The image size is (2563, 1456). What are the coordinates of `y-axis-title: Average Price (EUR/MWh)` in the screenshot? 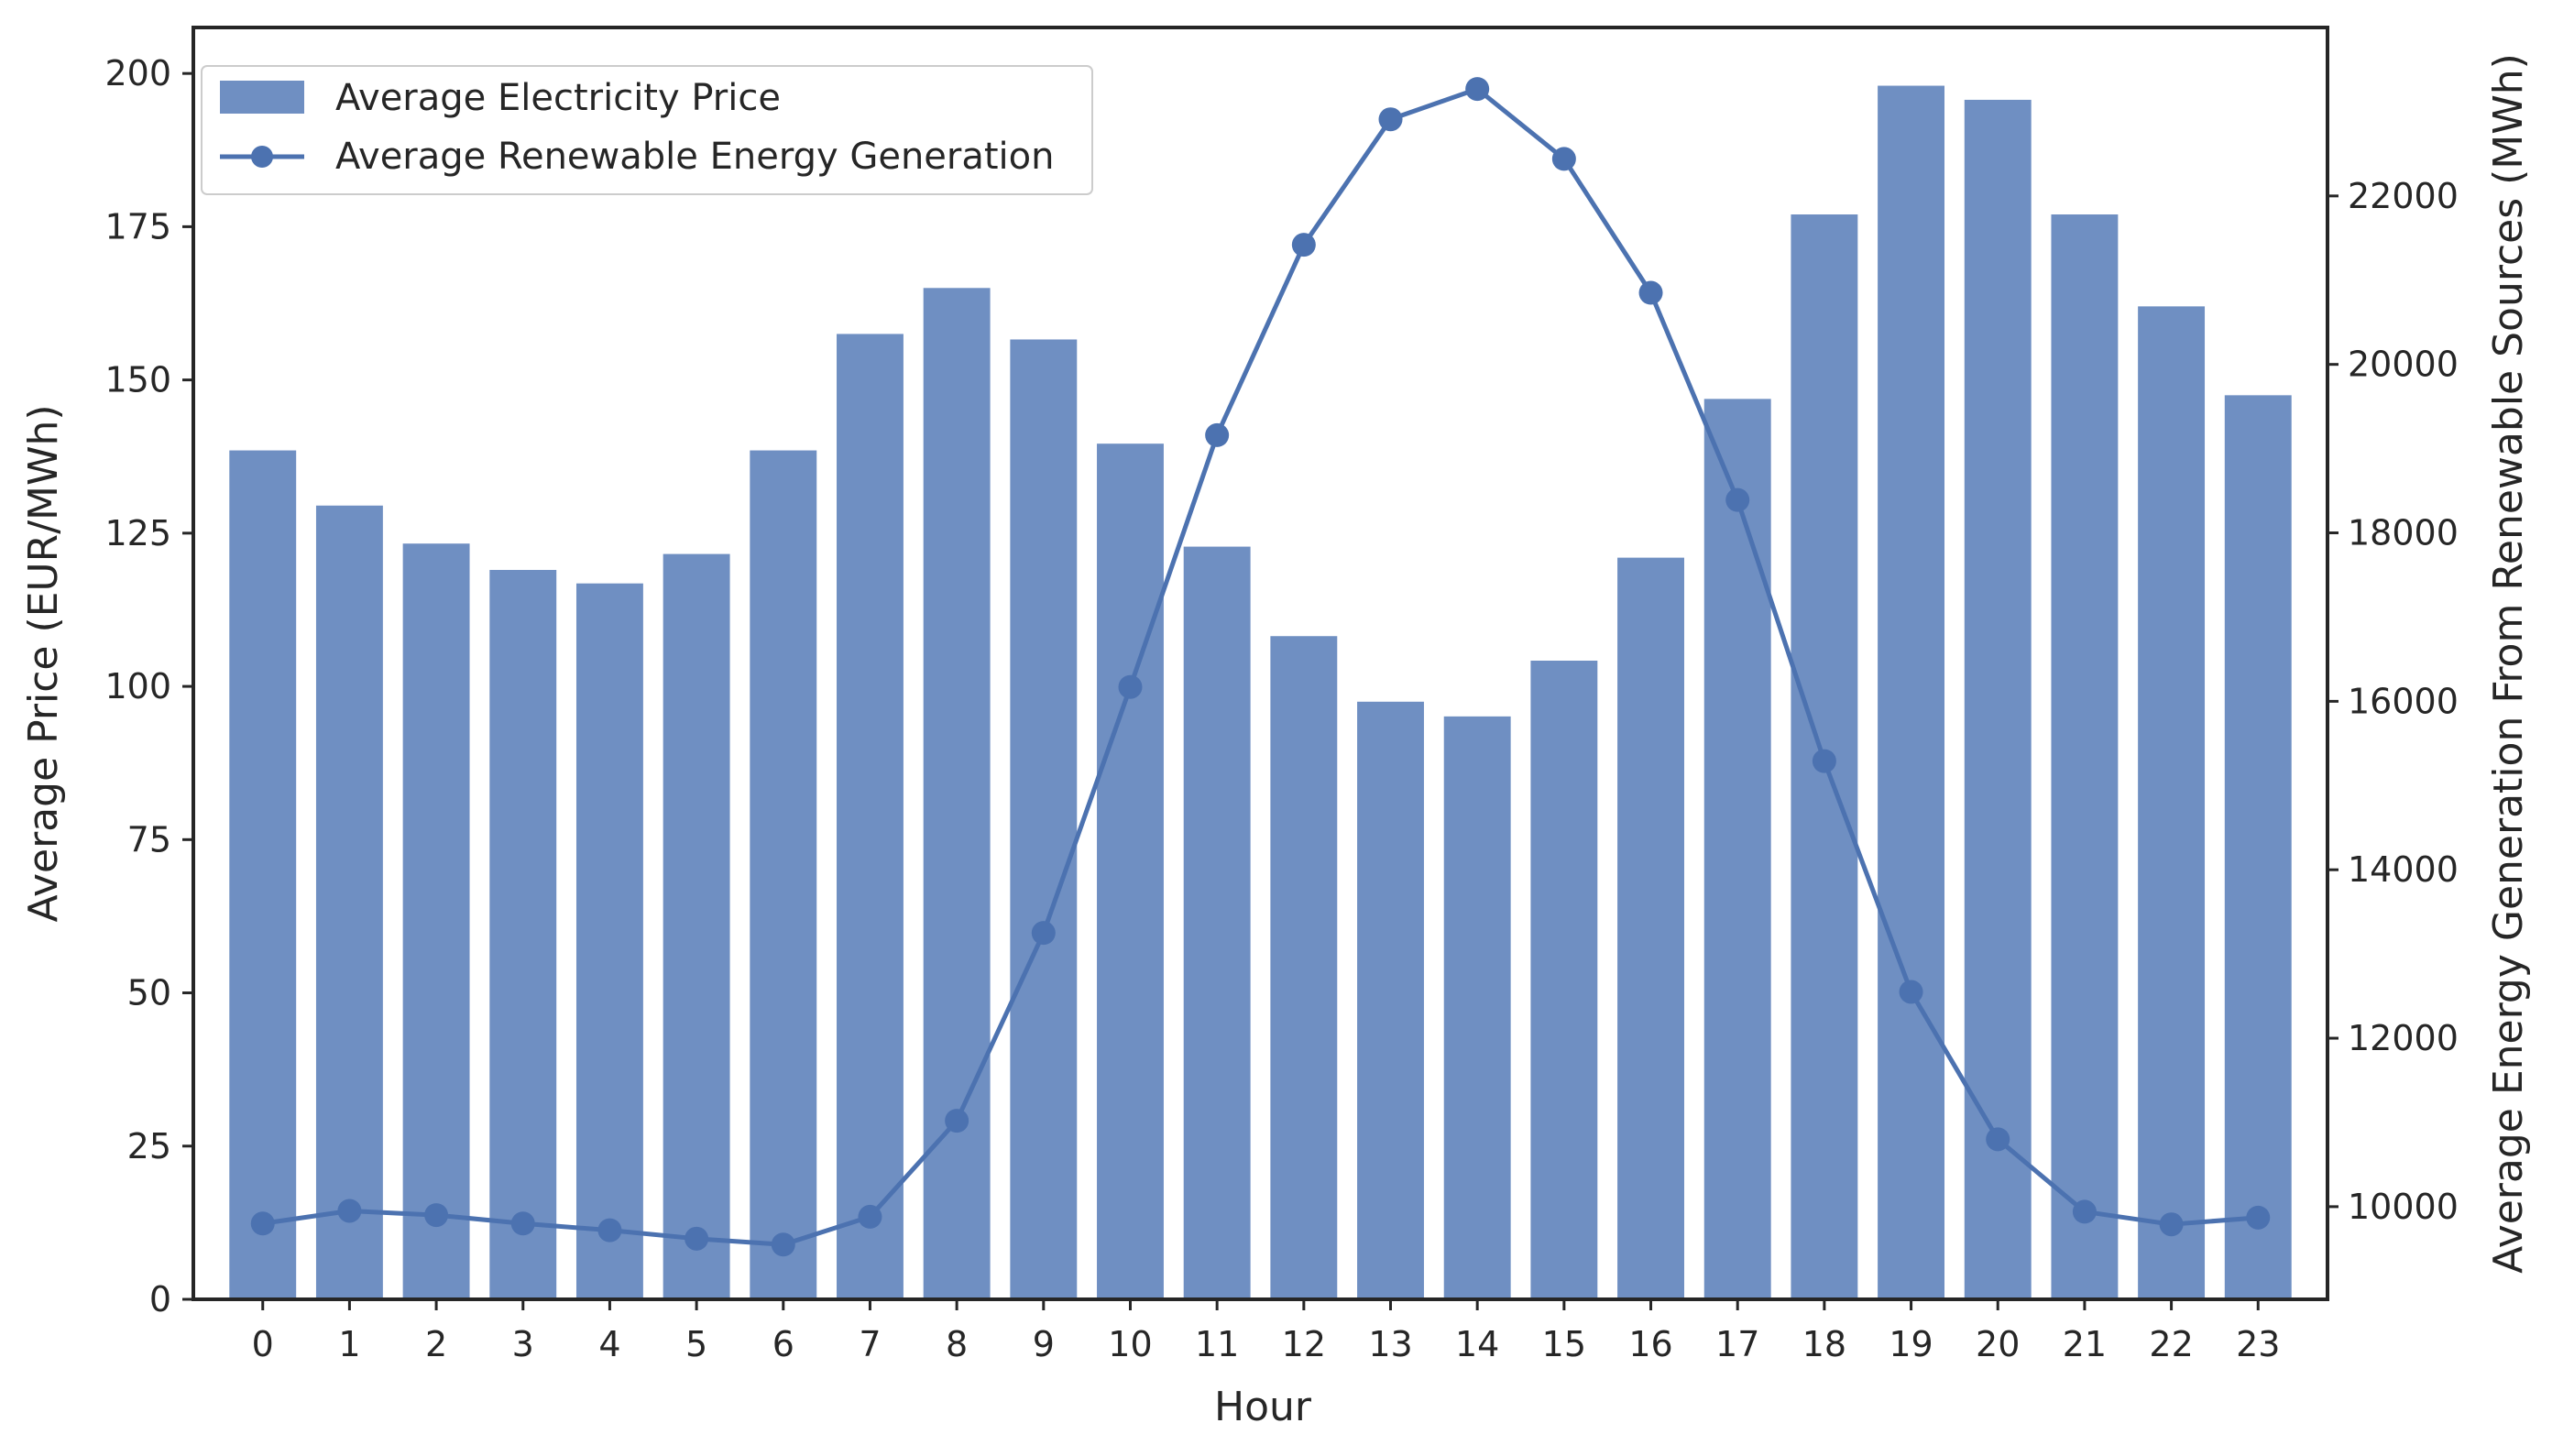 It's located at (43, 663).